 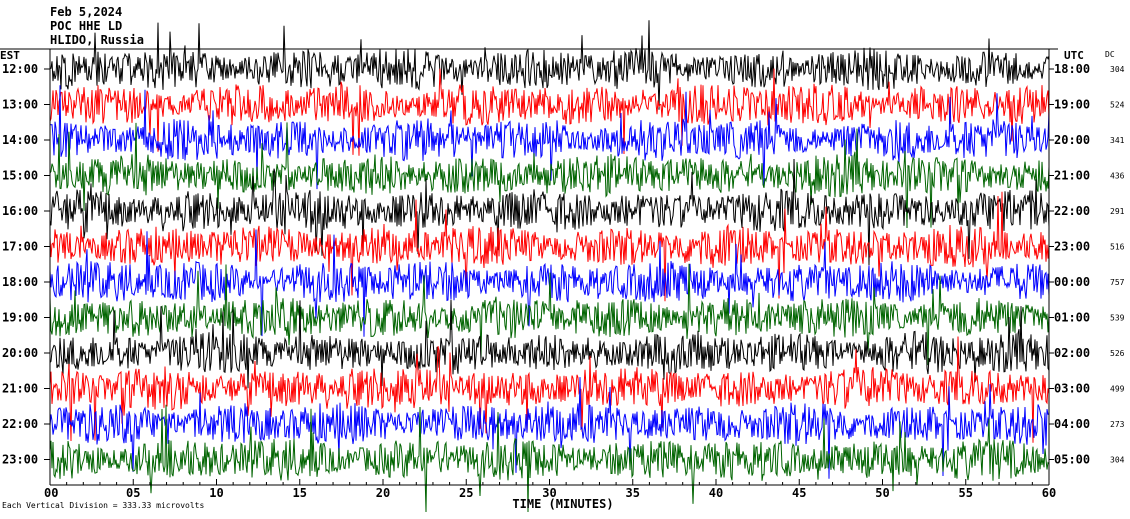 I want to click on est-hour-label: 15:00, so click(x=20, y=176).